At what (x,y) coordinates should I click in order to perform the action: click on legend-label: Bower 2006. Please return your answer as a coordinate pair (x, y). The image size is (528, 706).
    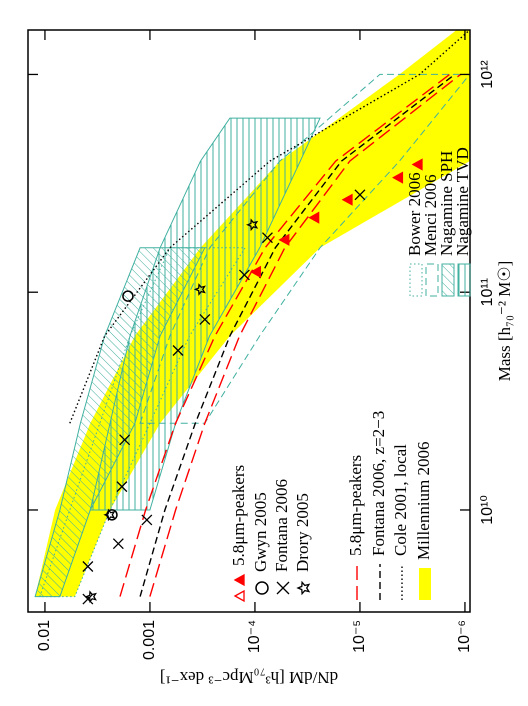
    Looking at the image, I should click on (414, 214).